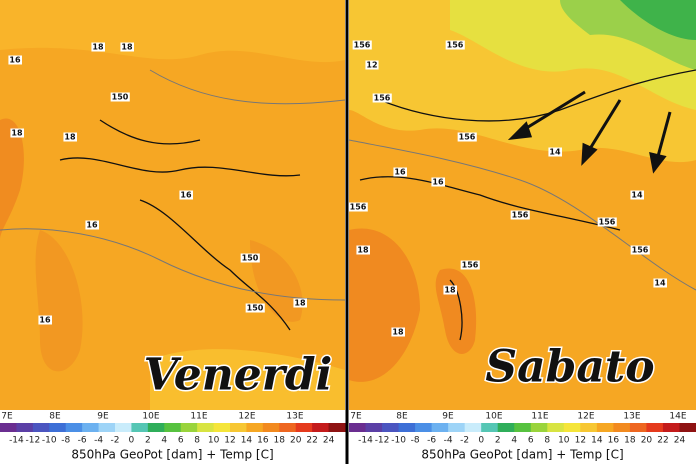 This screenshot has width=696, height=468. Describe the element at coordinates (98, 441) in the screenshot. I see `colorbar-label: -4` at that location.